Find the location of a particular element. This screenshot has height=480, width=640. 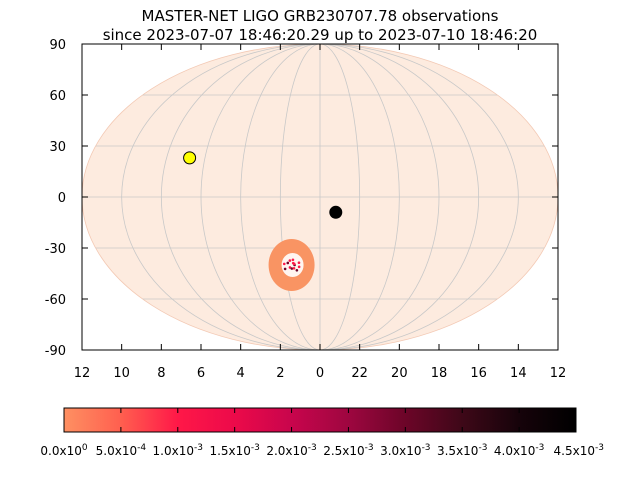

colorbar-tick-label: 5.0x10⁻⁴ is located at coordinates (121, 450).